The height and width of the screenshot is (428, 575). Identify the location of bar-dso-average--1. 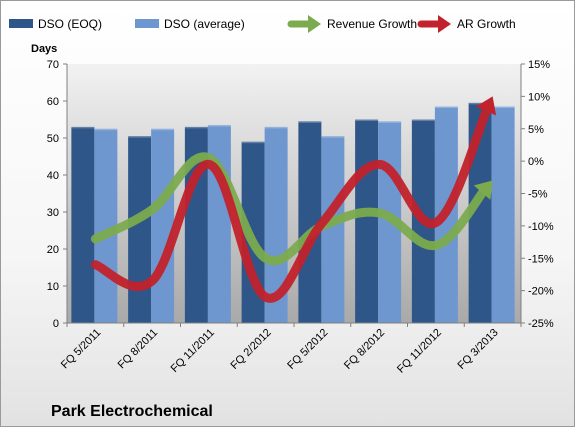
(162, 226).